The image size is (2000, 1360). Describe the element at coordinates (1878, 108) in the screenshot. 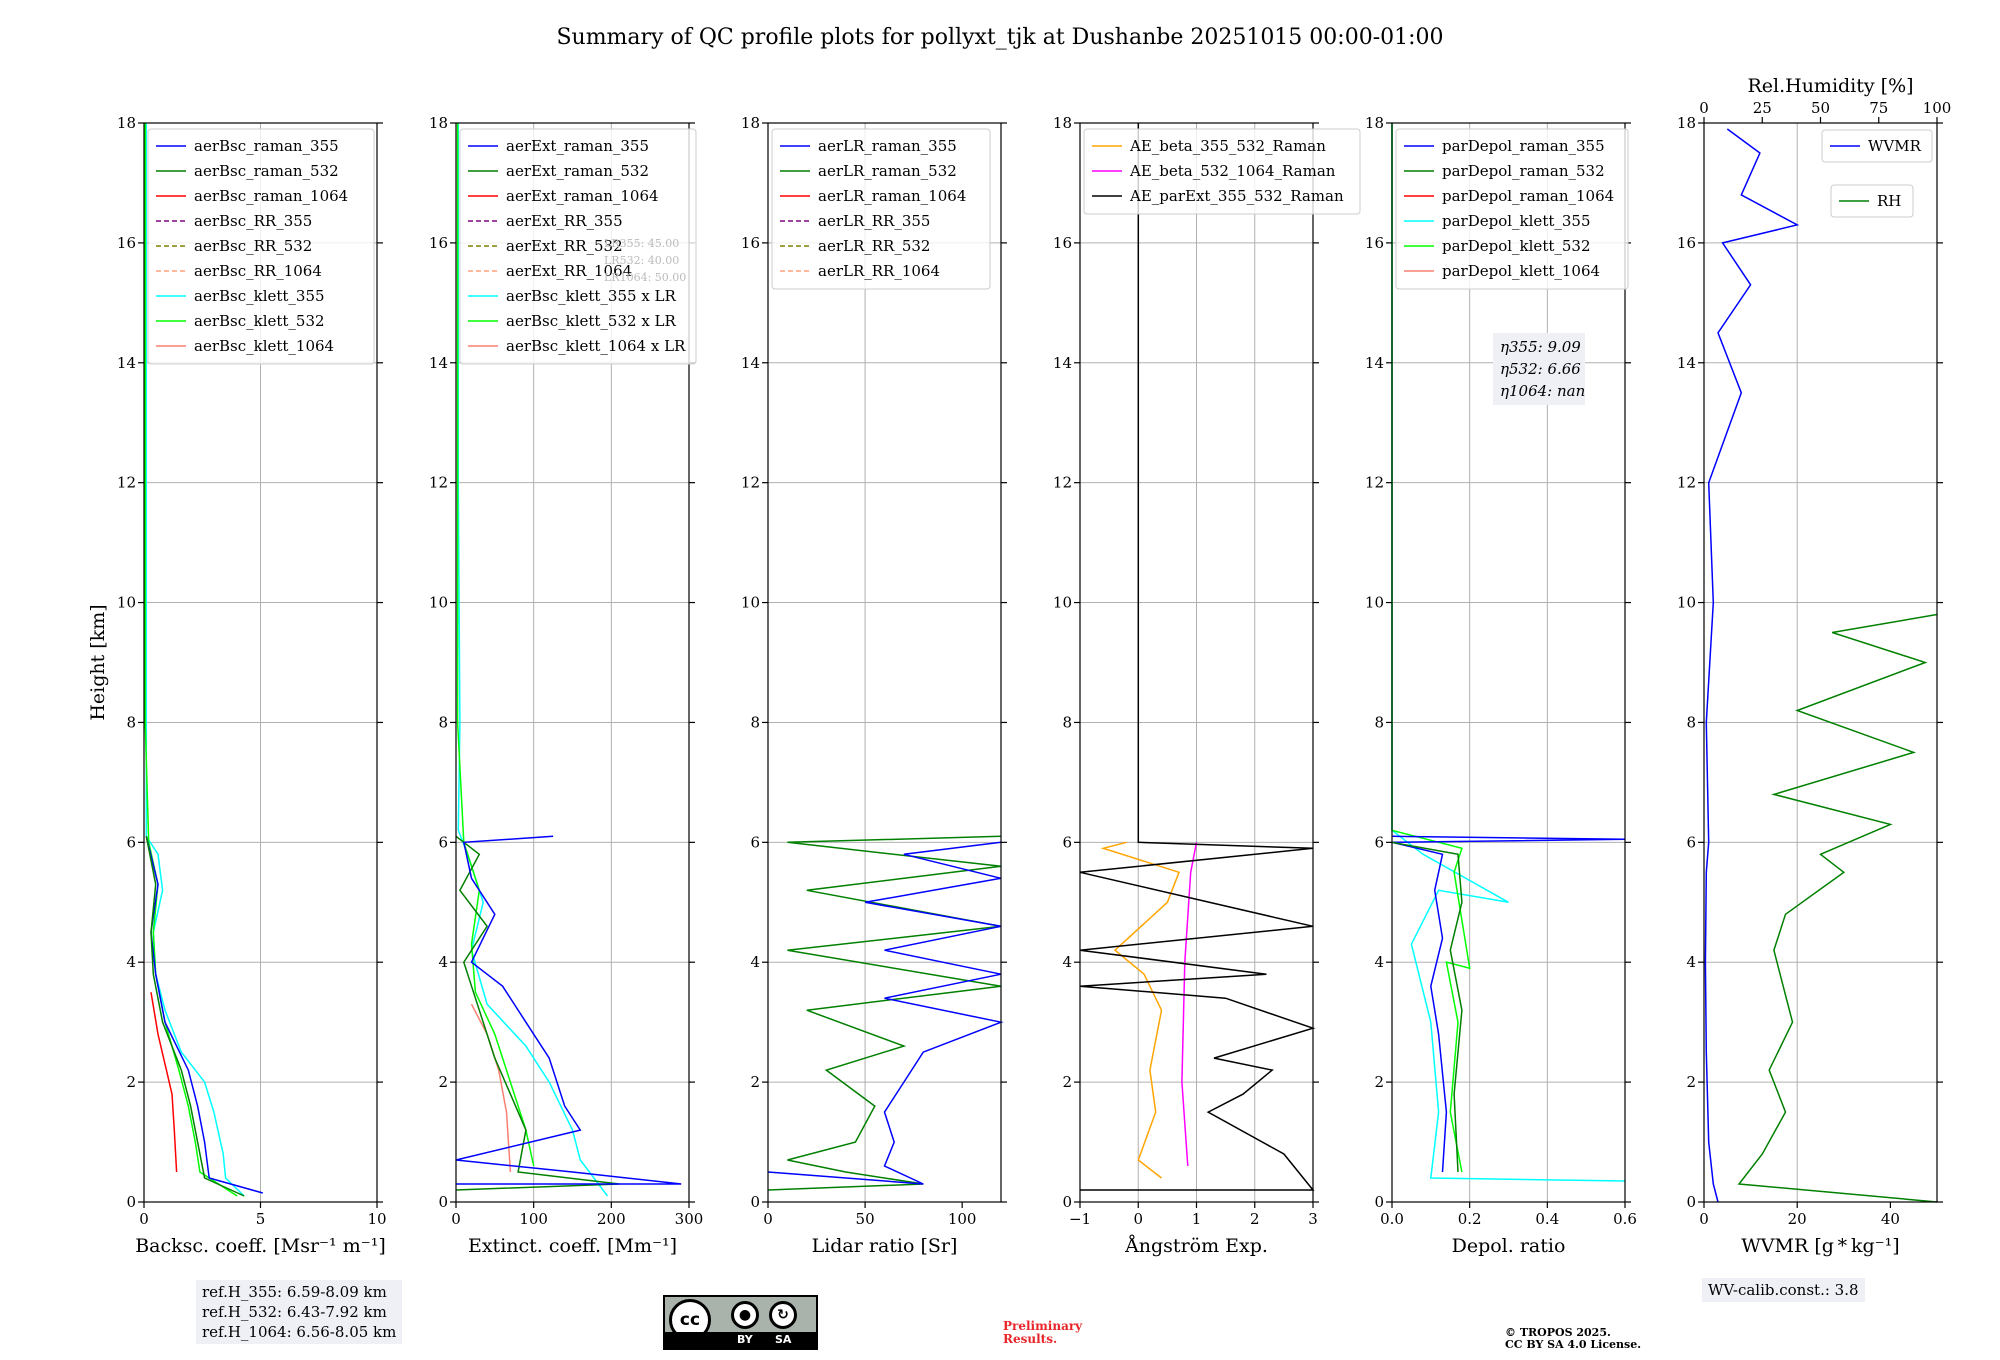

I see `top-axis-tick-label: 75` at that location.